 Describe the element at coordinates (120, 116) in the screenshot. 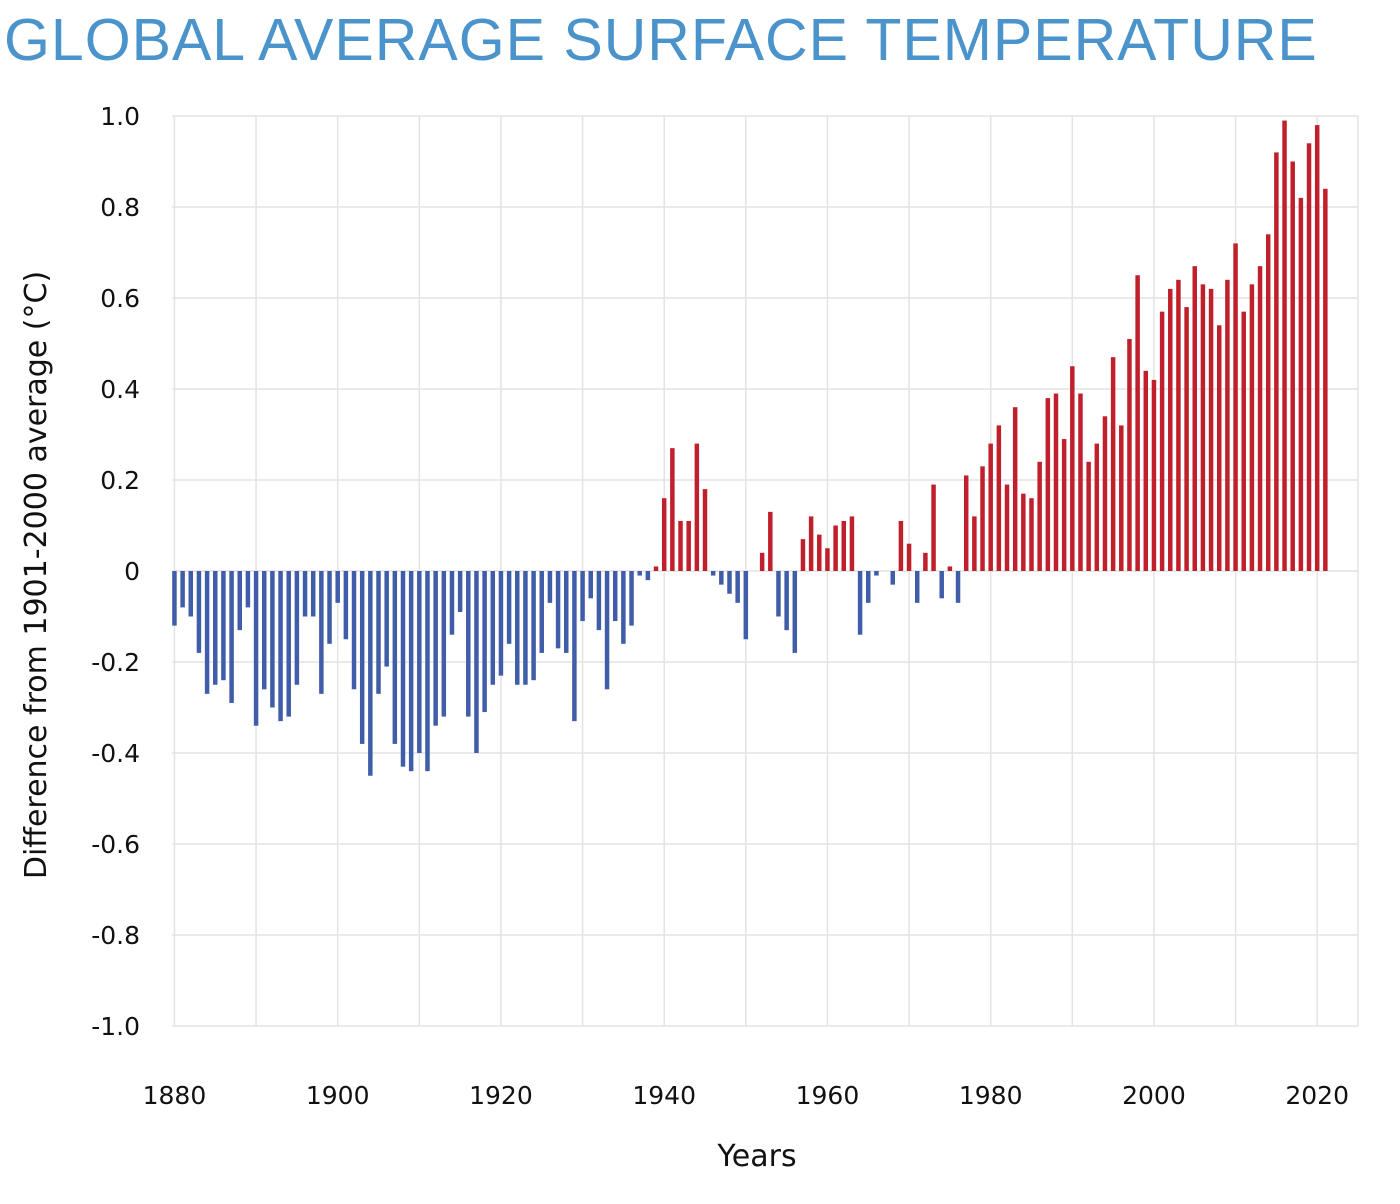

I see `y-tick-label: 1.0` at that location.